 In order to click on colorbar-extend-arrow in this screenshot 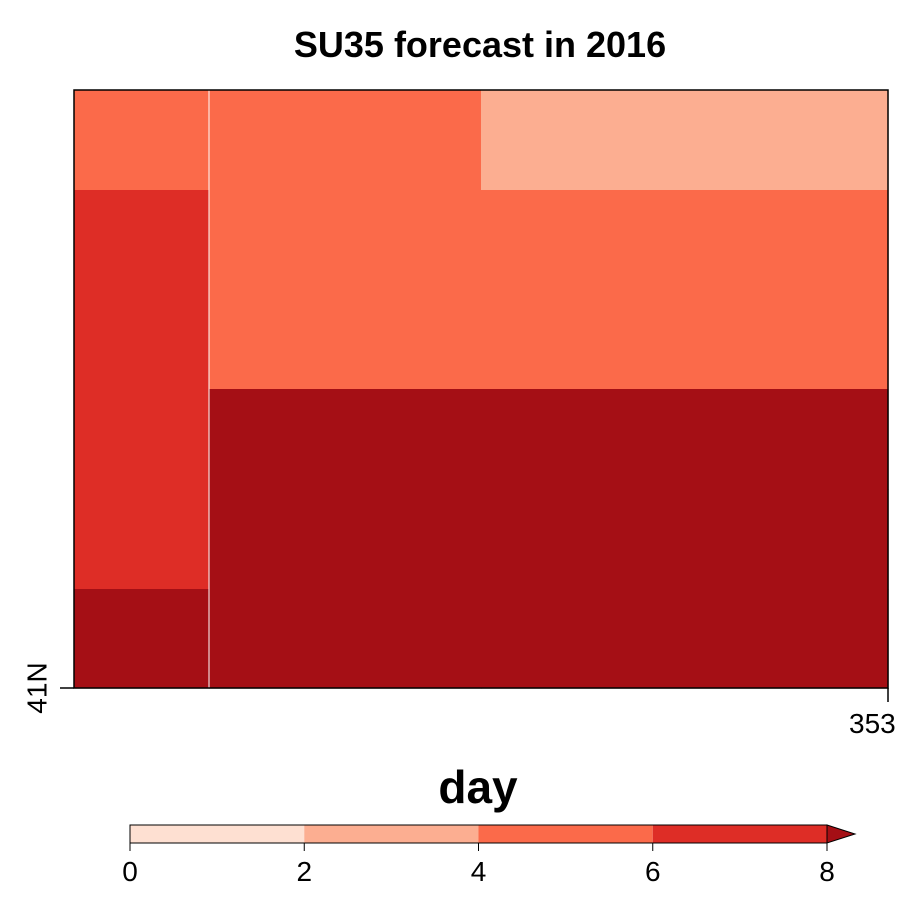, I will do `click(841, 834)`.